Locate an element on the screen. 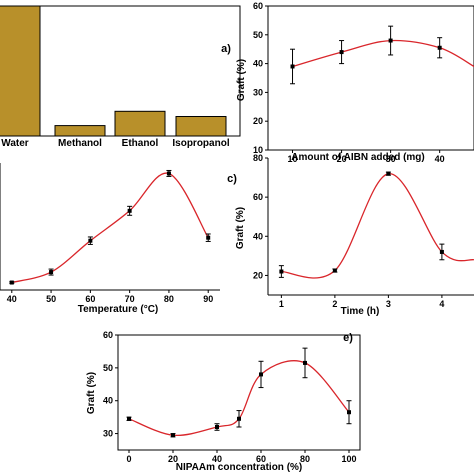 This screenshot has width=474, height=474. panel-d-x-tick-label: 2 is located at coordinates (334, 304).